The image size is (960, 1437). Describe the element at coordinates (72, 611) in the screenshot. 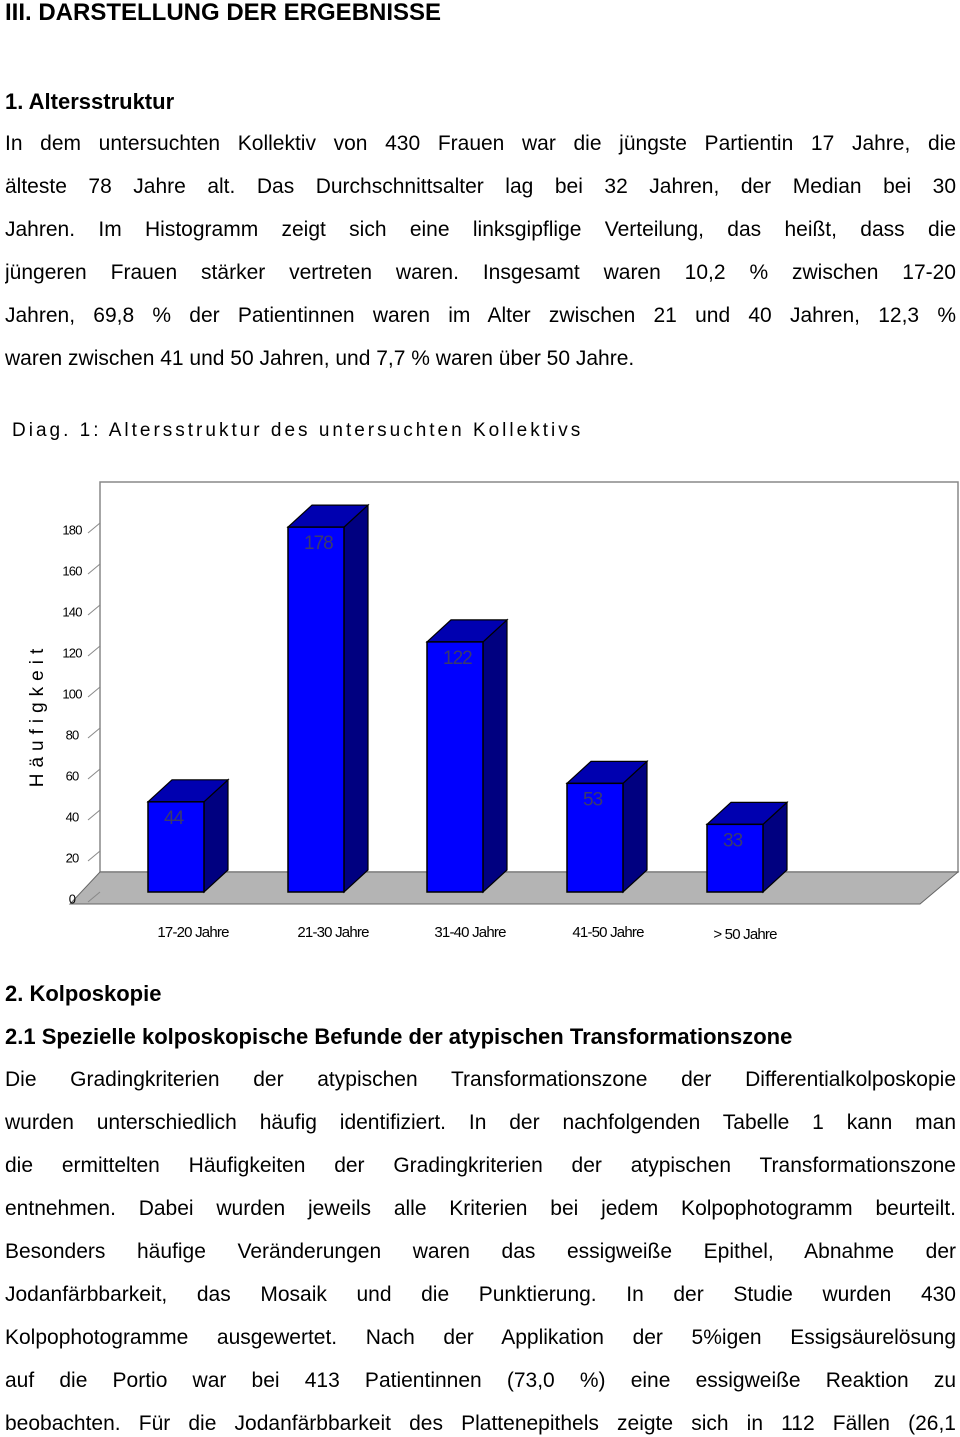

I see `y-tick-label: 140` at that location.